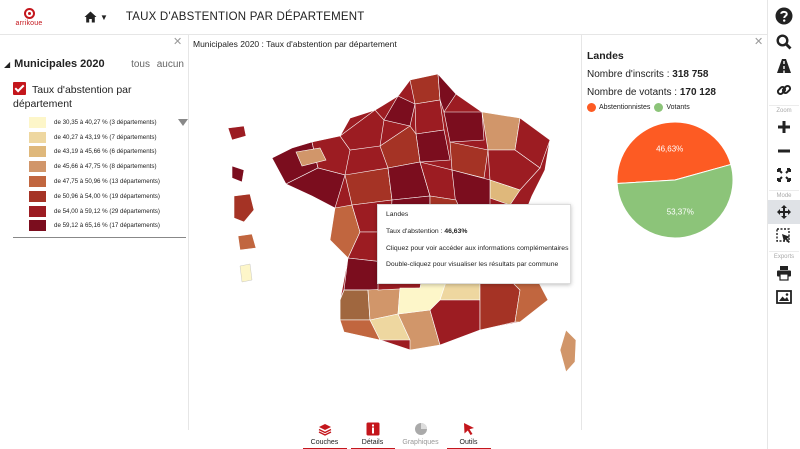  I want to click on print-icon, so click(784, 273).